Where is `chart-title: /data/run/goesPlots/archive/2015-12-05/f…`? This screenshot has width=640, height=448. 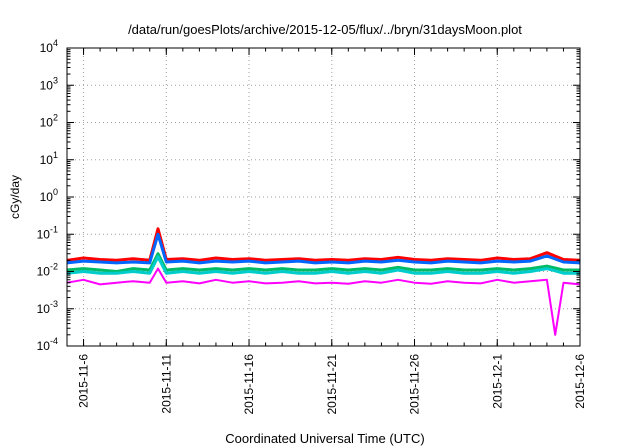
chart-title: /data/run/goesPlots/archive/2015-12-05/f… is located at coordinates (325, 29).